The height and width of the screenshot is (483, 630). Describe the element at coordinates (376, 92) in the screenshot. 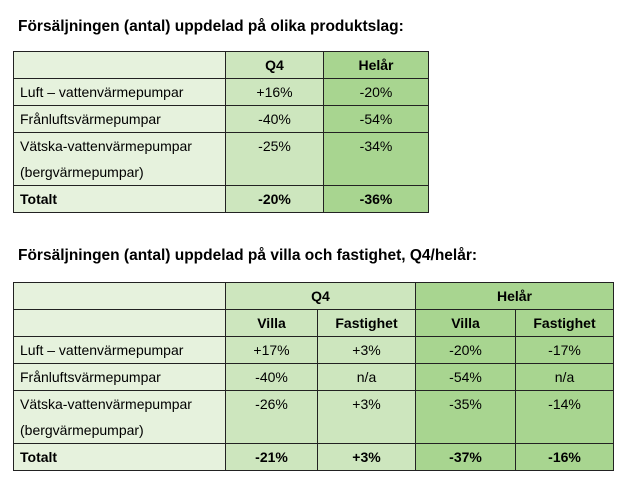

I see `helar-value: -20%` at that location.